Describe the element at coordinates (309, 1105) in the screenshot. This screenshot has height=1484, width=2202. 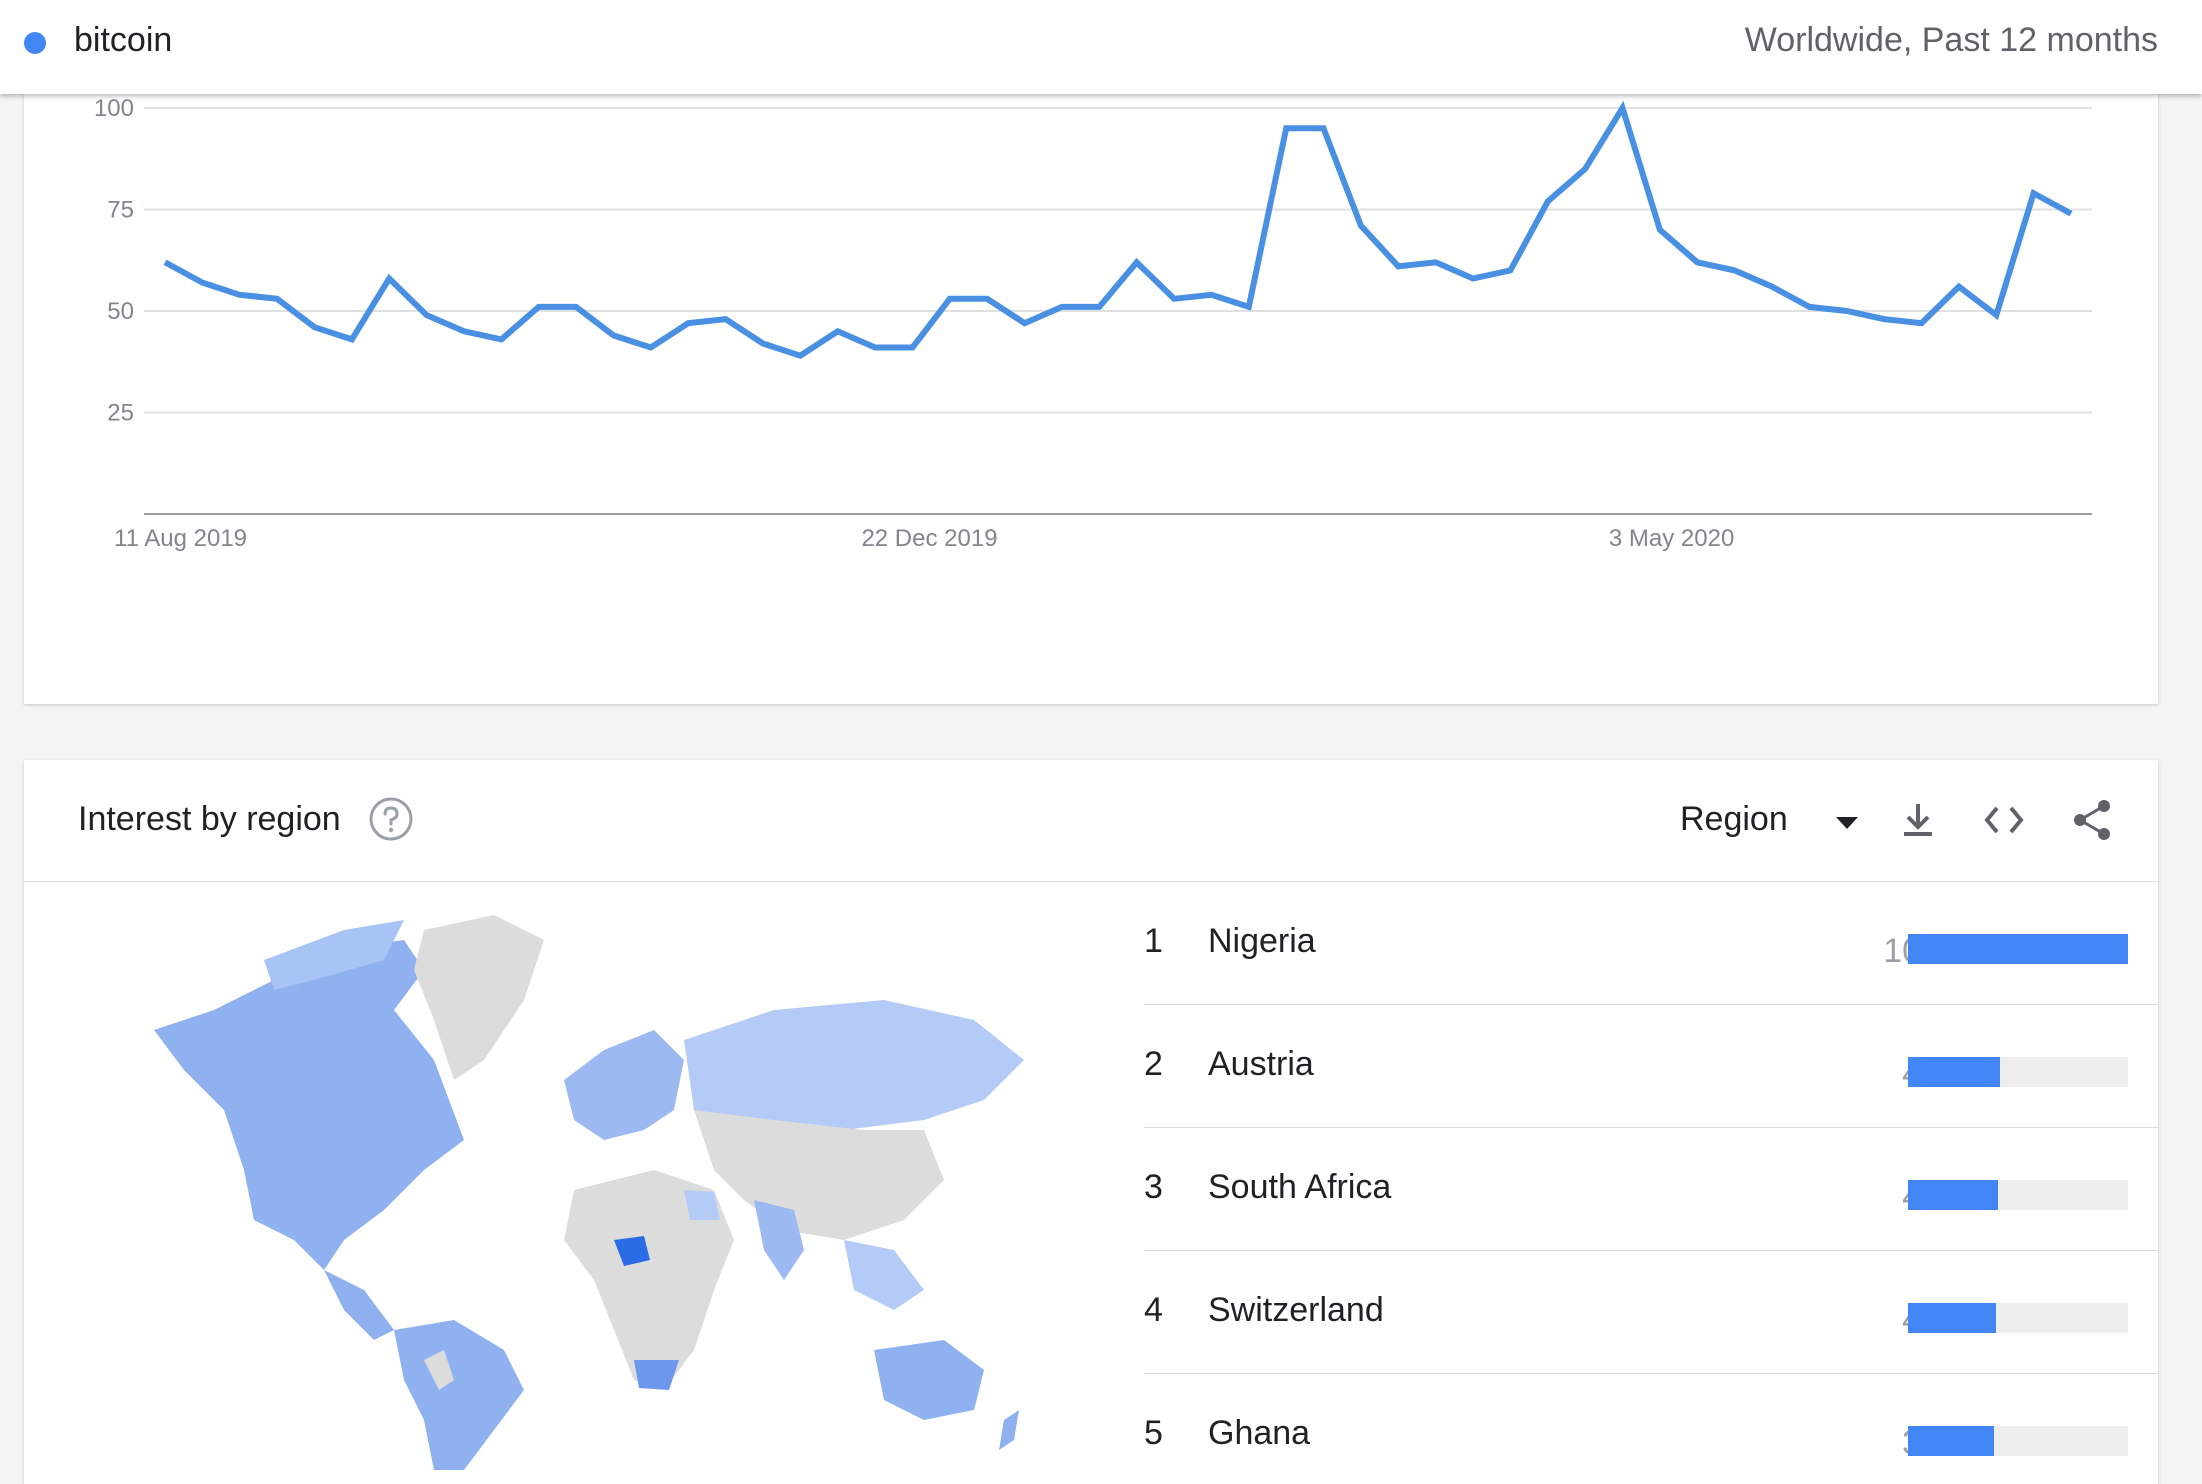
I see `map-region-north-america` at that location.